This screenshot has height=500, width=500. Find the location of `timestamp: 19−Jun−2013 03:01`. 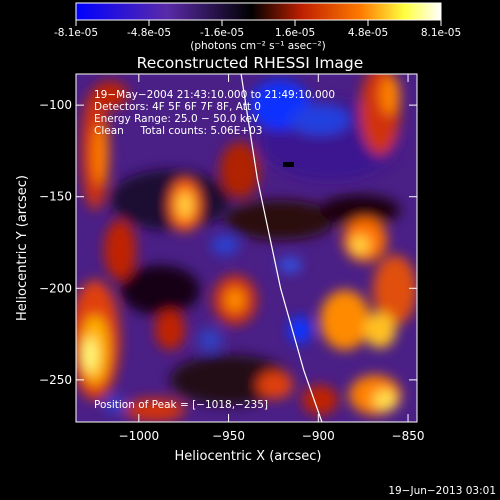

timestamp: 19−Jun−2013 03:01 is located at coordinates (442, 491).